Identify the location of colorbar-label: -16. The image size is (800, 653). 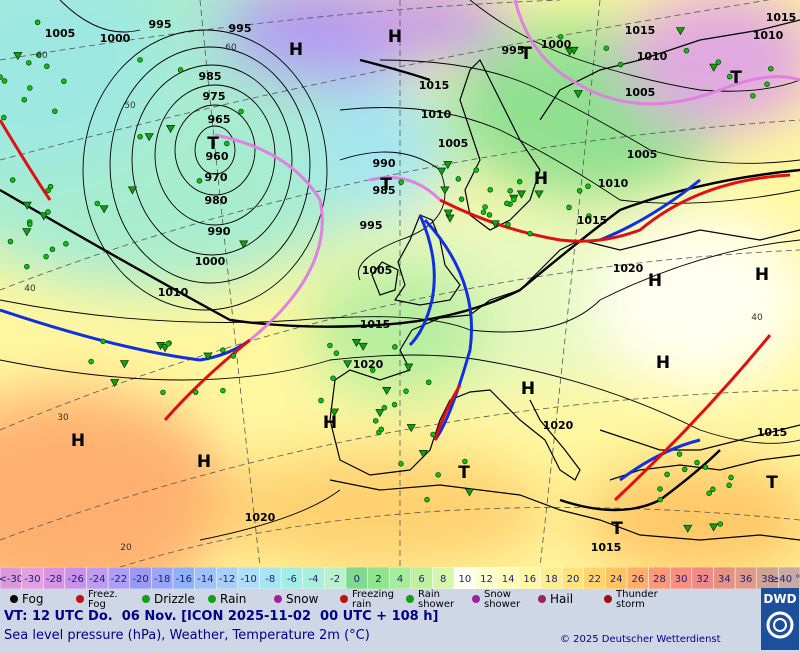
(184, 579).